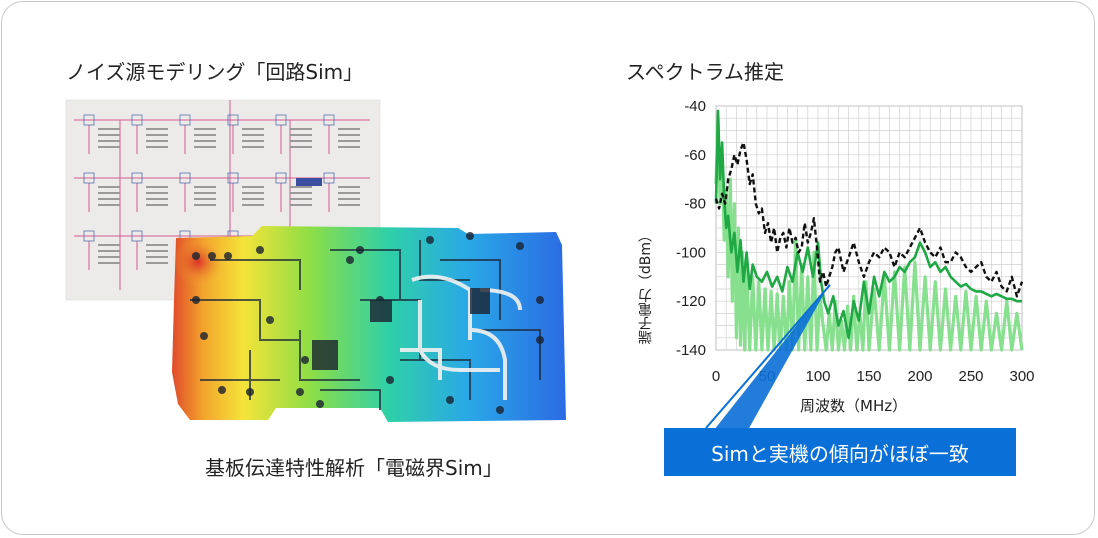  Describe the element at coordinates (919, 376) in the screenshot. I see `x-tick-label: 200` at that location.